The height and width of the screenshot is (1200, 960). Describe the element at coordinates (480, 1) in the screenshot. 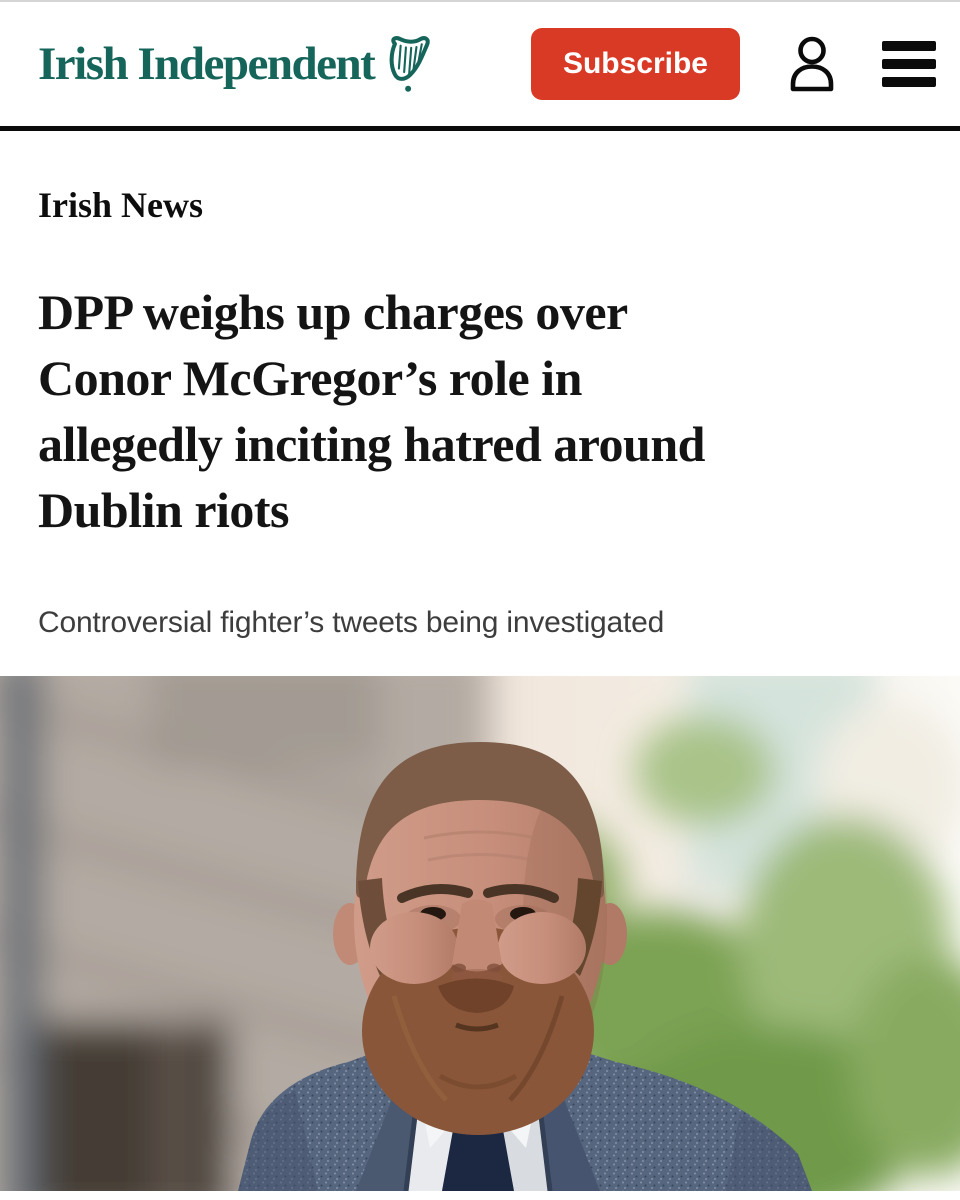

I see `top-hairline` at that location.